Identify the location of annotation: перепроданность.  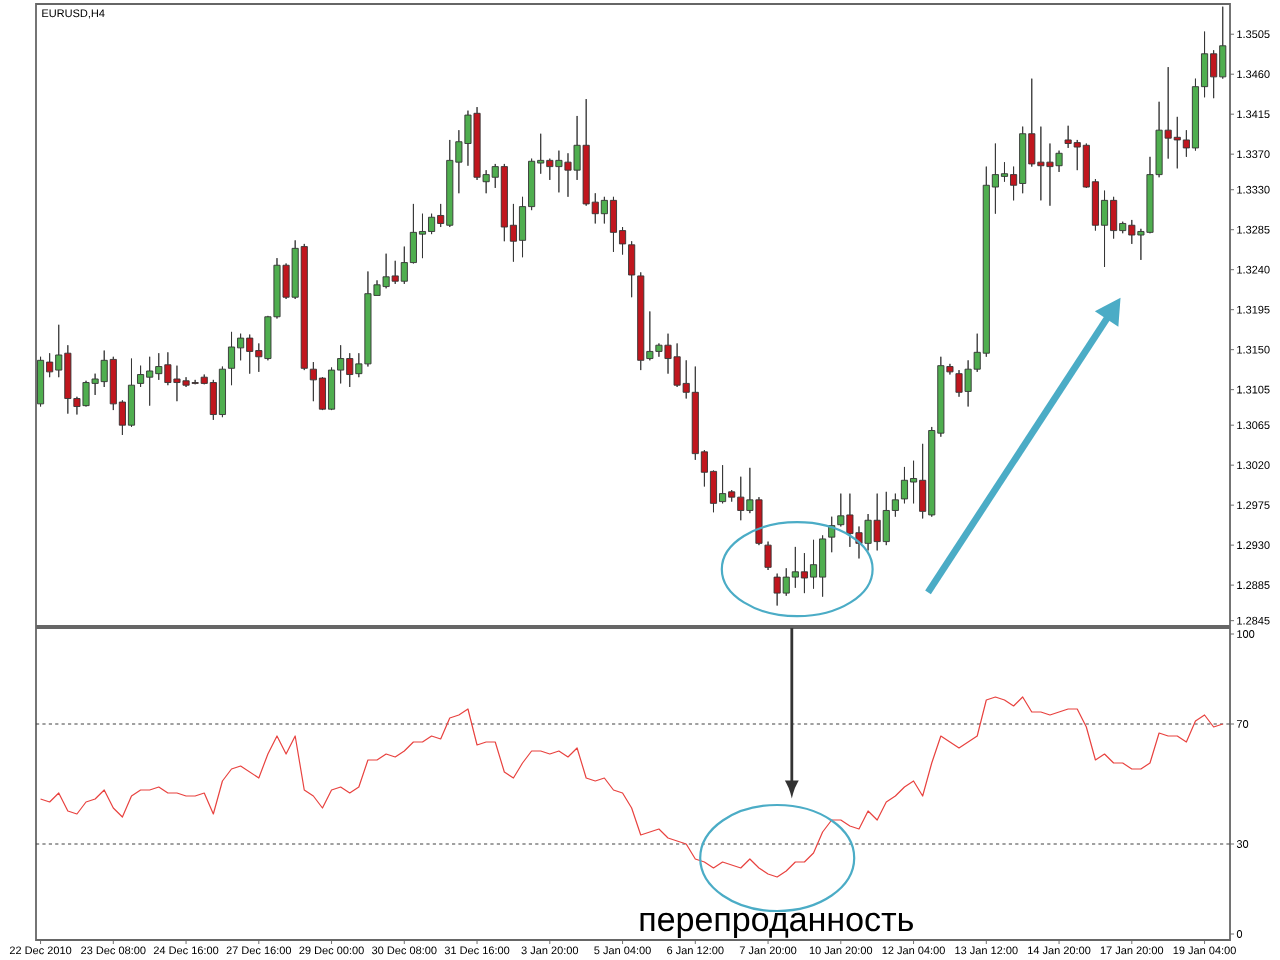
(776, 925).